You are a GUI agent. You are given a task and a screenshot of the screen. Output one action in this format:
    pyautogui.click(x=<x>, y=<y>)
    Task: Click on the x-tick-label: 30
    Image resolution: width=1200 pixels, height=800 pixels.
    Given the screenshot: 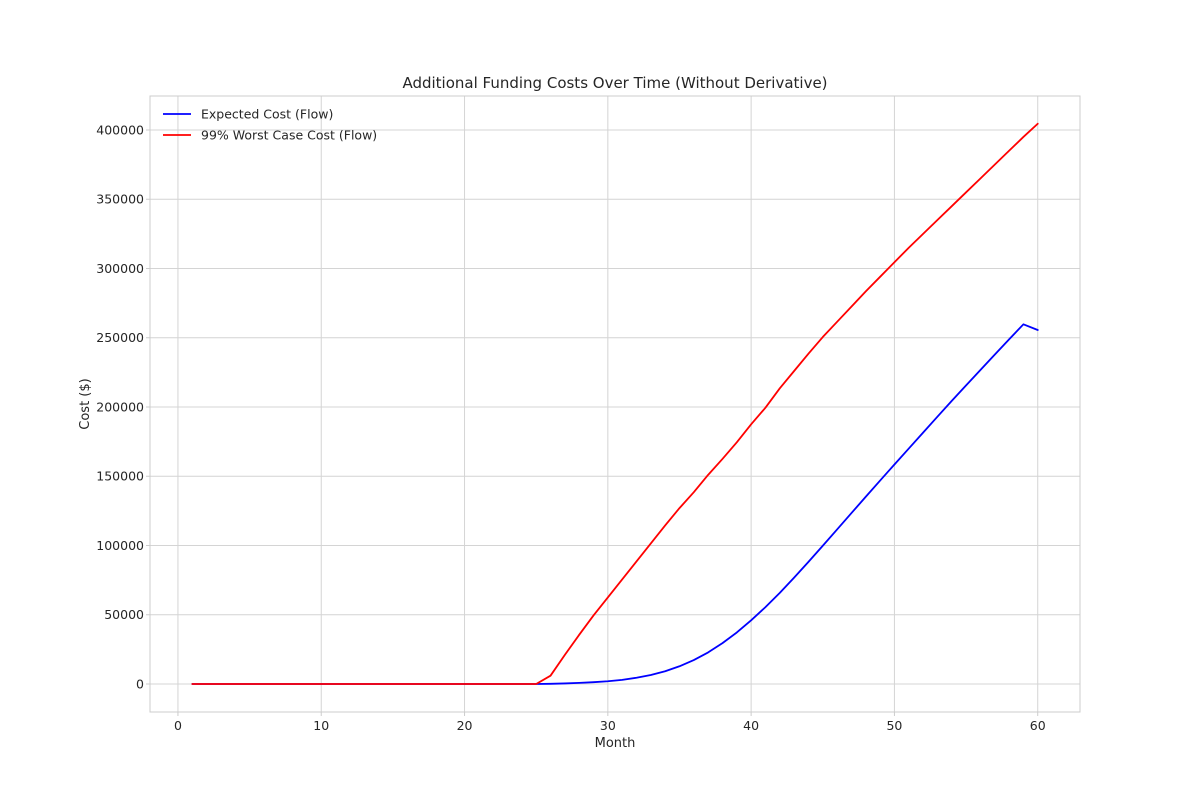 What is the action you would take?
    pyautogui.click(x=608, y=725)
    